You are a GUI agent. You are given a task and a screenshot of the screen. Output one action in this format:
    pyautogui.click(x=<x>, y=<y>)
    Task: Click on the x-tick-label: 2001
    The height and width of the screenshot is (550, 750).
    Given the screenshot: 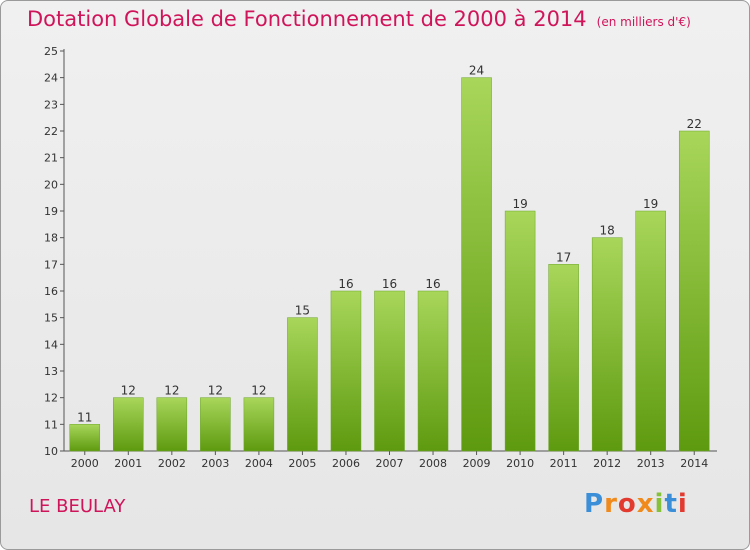 What is the action you would take?
    pyautogui.click(x=128, y=463)
    